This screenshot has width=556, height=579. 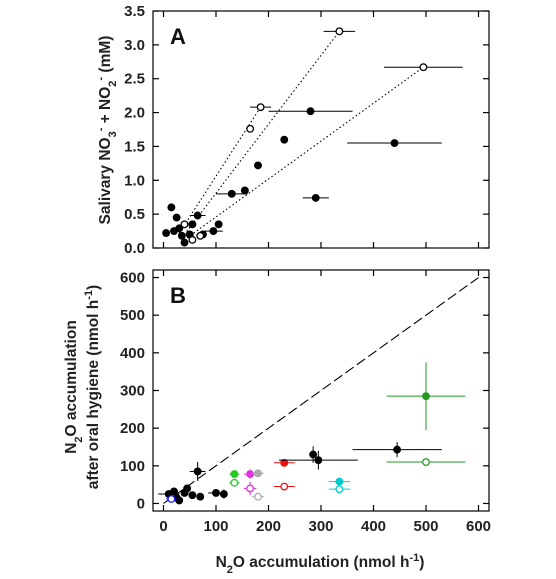 What do you see at coordinates (134, 45) in the screenshot?
I see `y-tick-label: 3.0` at bounding box center [134, 45].